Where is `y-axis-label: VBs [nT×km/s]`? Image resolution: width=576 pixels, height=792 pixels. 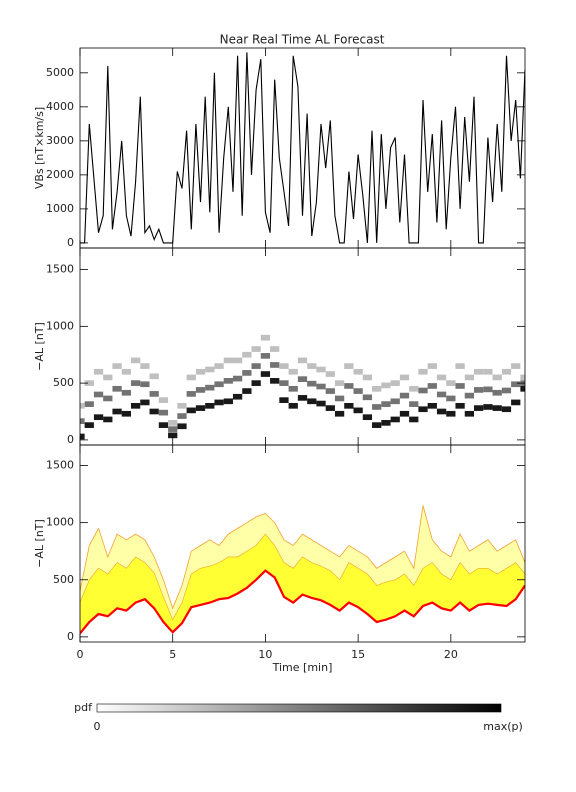 y-axis-label: VBs [nT×km/s] is located at coordinates (39, 148).